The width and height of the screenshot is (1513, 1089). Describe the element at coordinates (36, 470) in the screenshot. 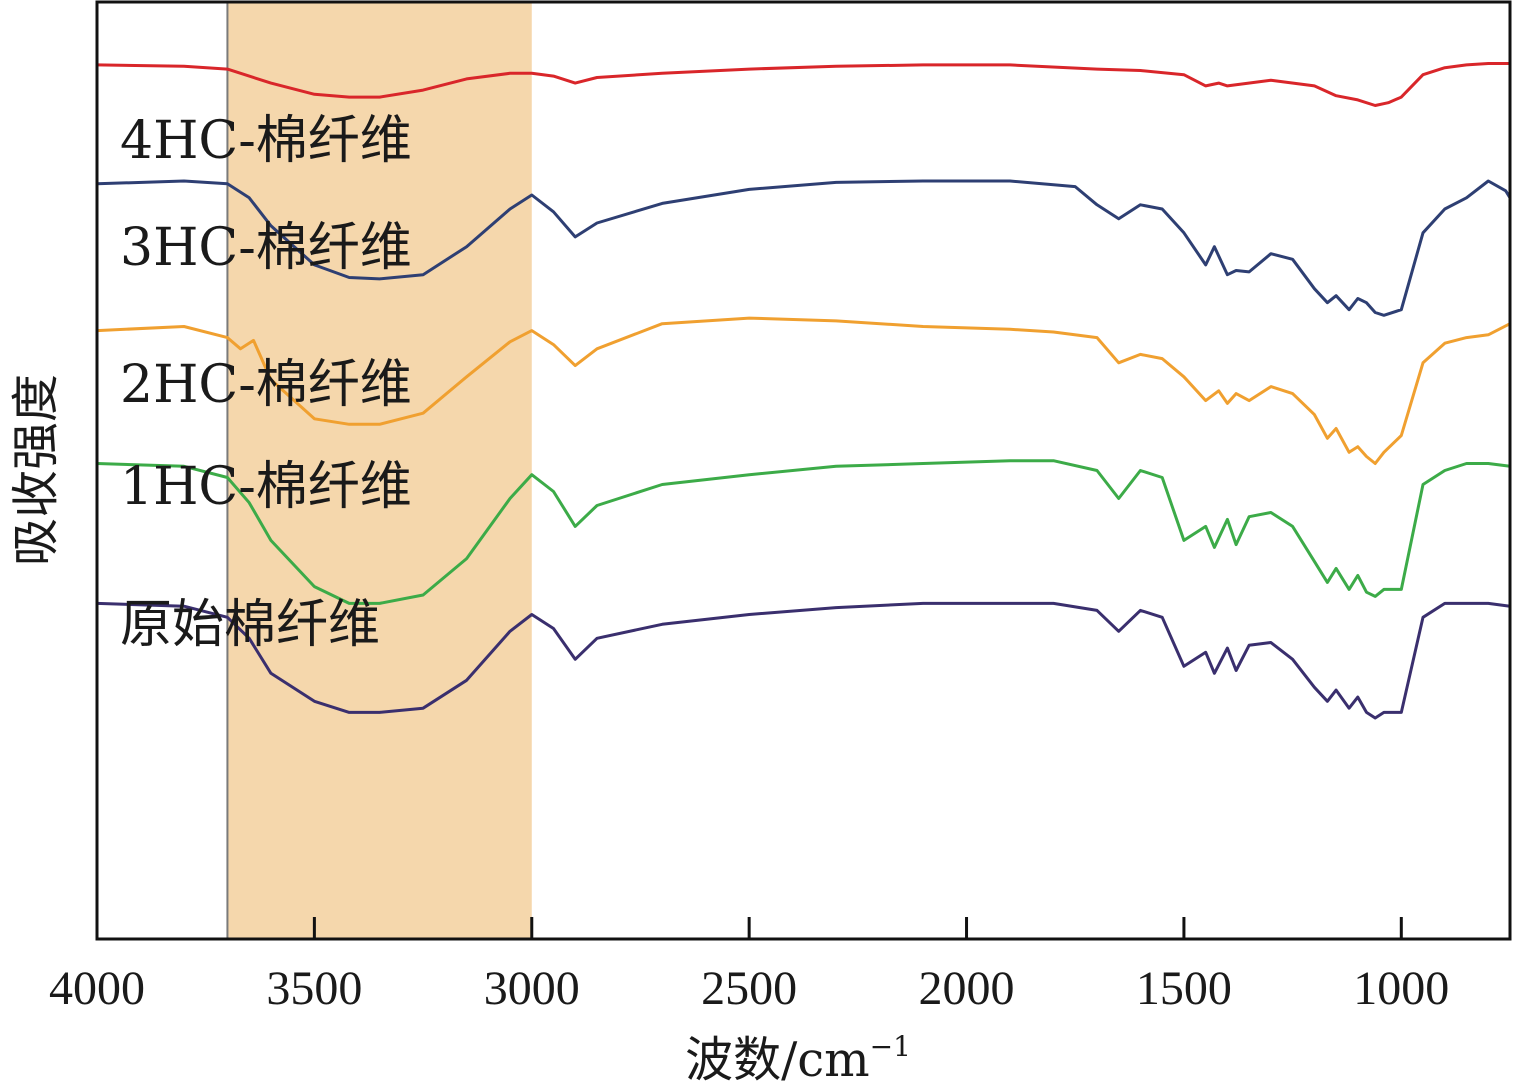

I see `y-axis-title: 吸收强度` at that location.